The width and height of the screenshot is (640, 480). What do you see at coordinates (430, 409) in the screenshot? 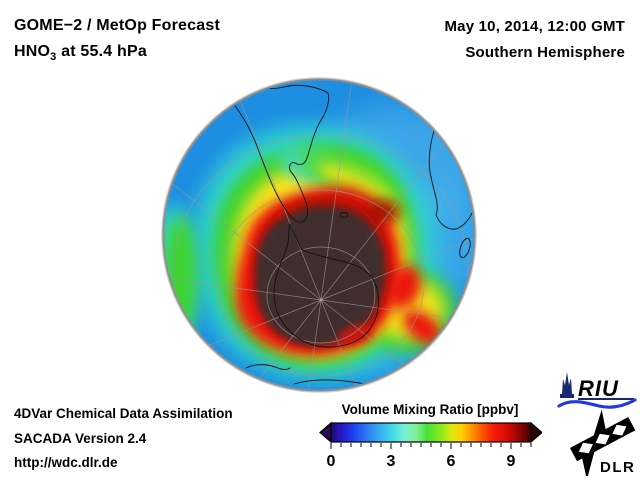
I see `colorbar-title: Volume Mixing Ratio [ppbv]` at bounding box center [430, 409].